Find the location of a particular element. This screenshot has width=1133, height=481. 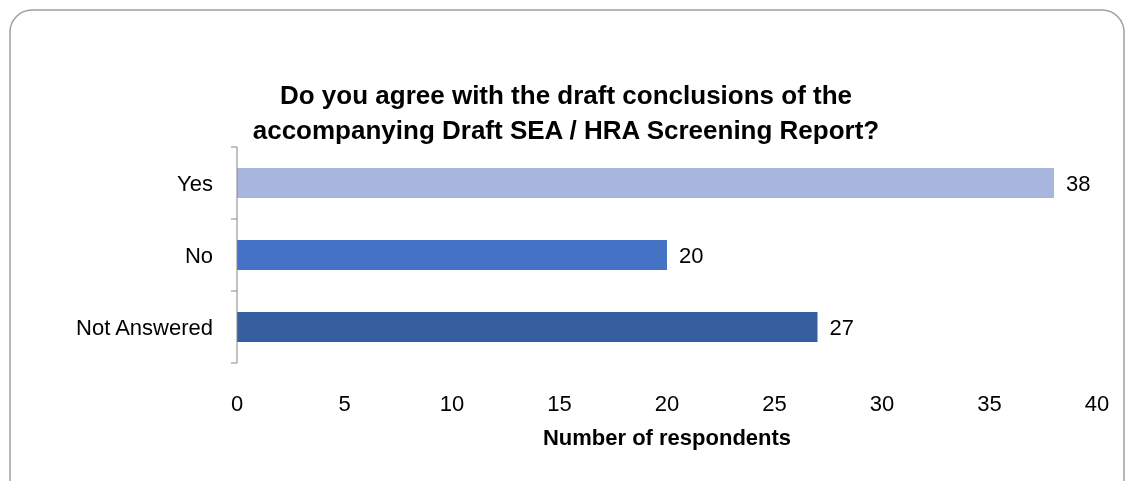

x-tick-label: 0 is located at coordinates (237, 403).